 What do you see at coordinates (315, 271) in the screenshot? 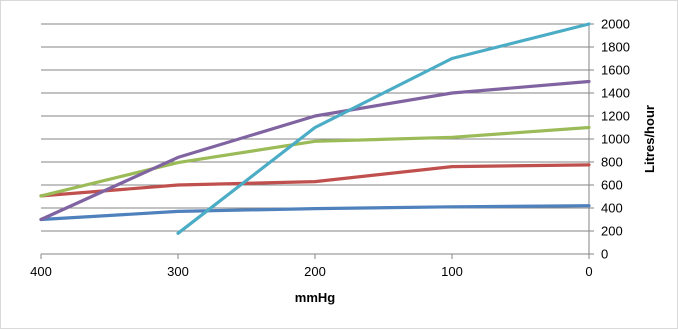
I see `x-tick-label: 200` at bounding box center [315, 271].